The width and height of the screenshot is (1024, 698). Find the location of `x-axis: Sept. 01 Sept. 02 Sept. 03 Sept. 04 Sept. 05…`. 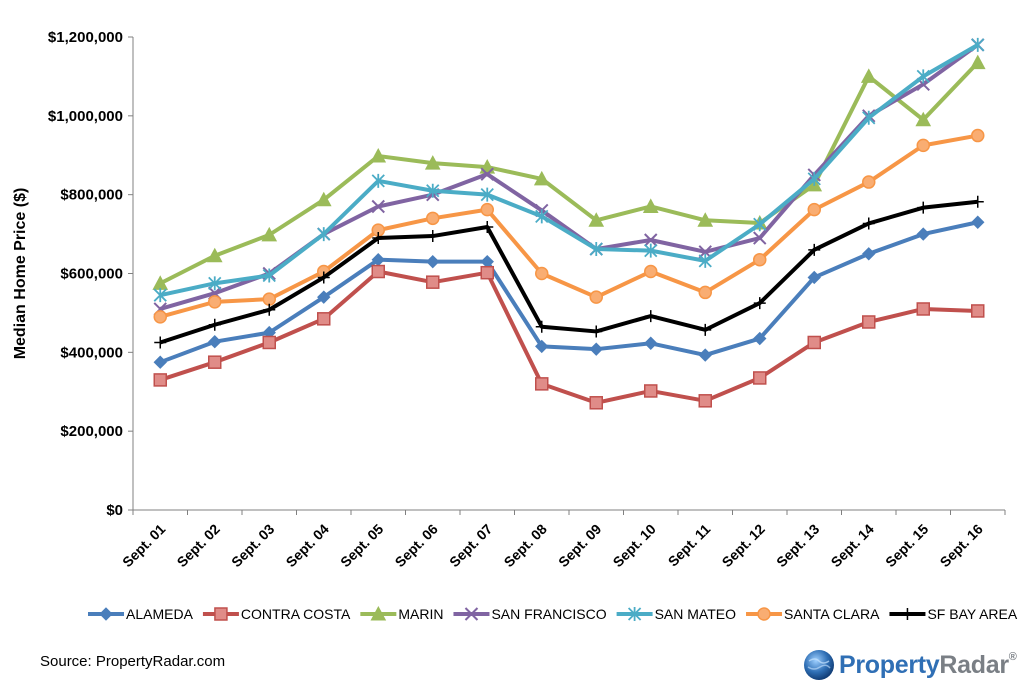

x-axis: Sept. 01 Sept. 02 Sept. 03 Sept. 04 Sept. 05… is located at coordinates (562, 539).